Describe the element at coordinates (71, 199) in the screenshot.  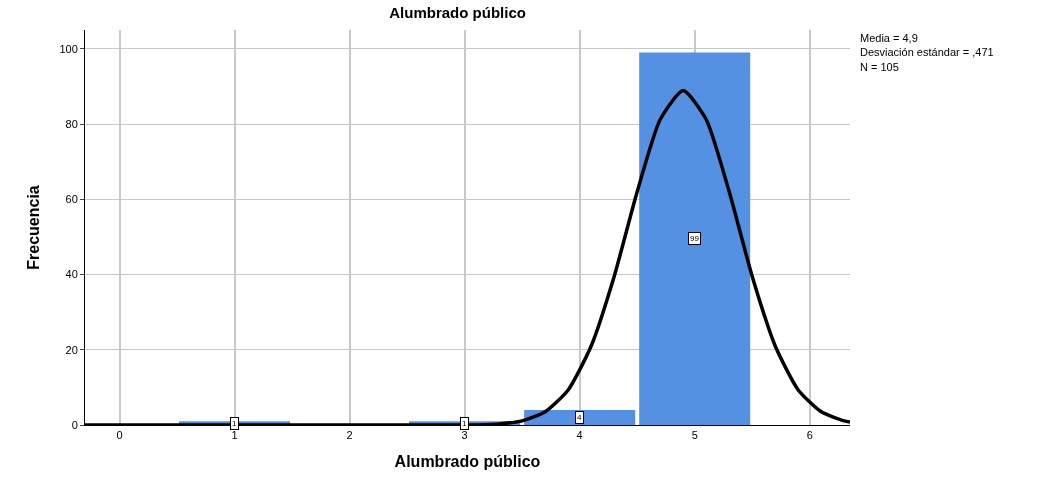
I see `y-tick-label: 60` at that location.